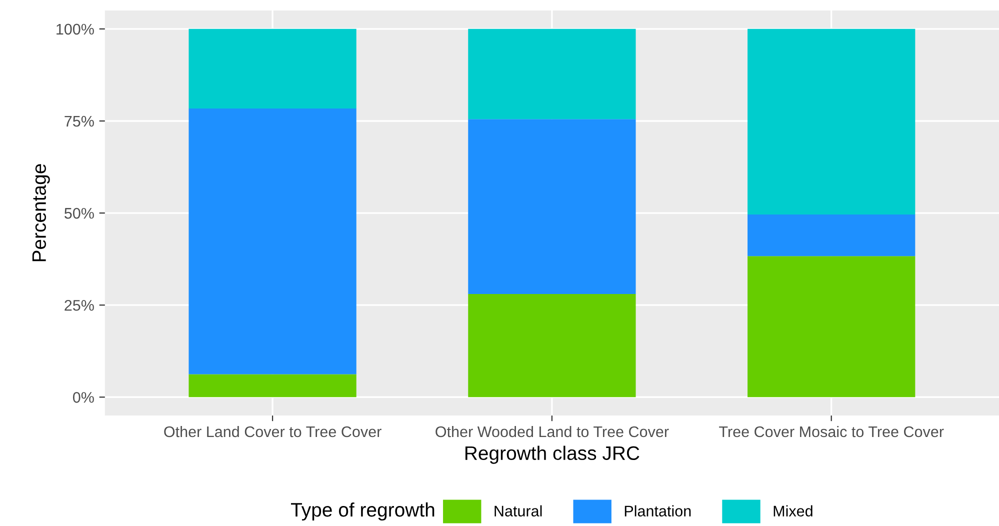  I want to click on y-tick-label: 75%, so click(79, 121).